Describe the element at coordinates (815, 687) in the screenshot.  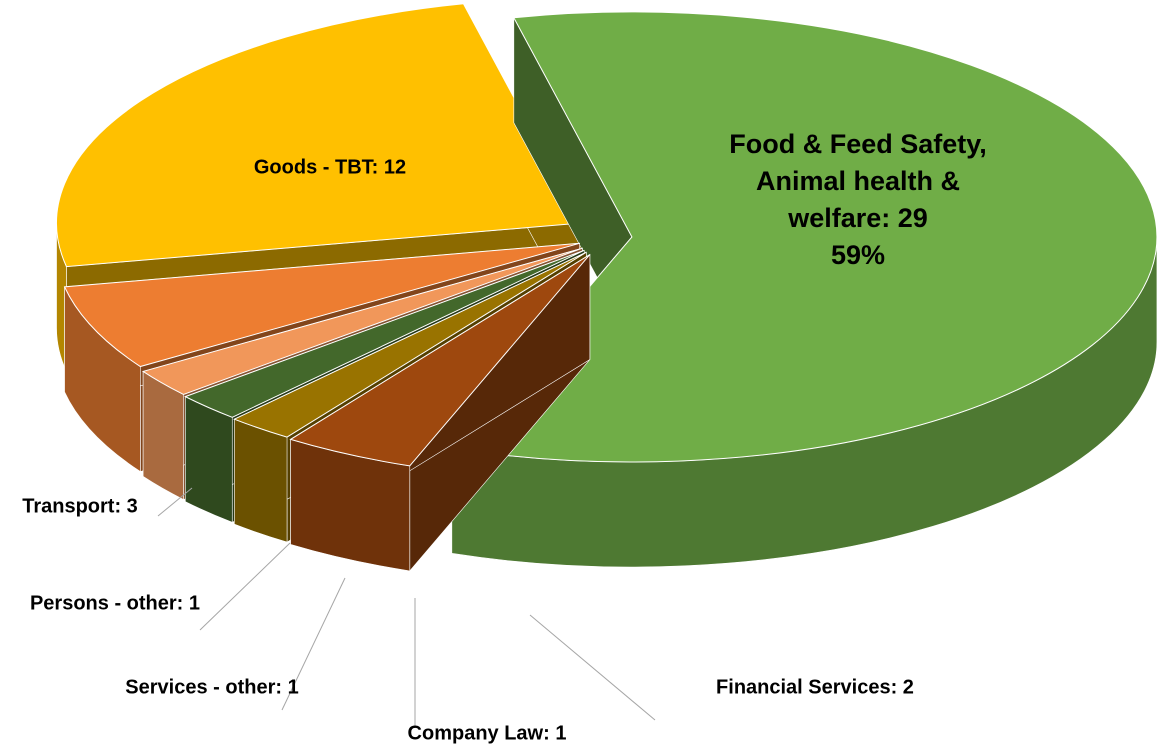
I see `data-label: Financial Services: 2` at that location.